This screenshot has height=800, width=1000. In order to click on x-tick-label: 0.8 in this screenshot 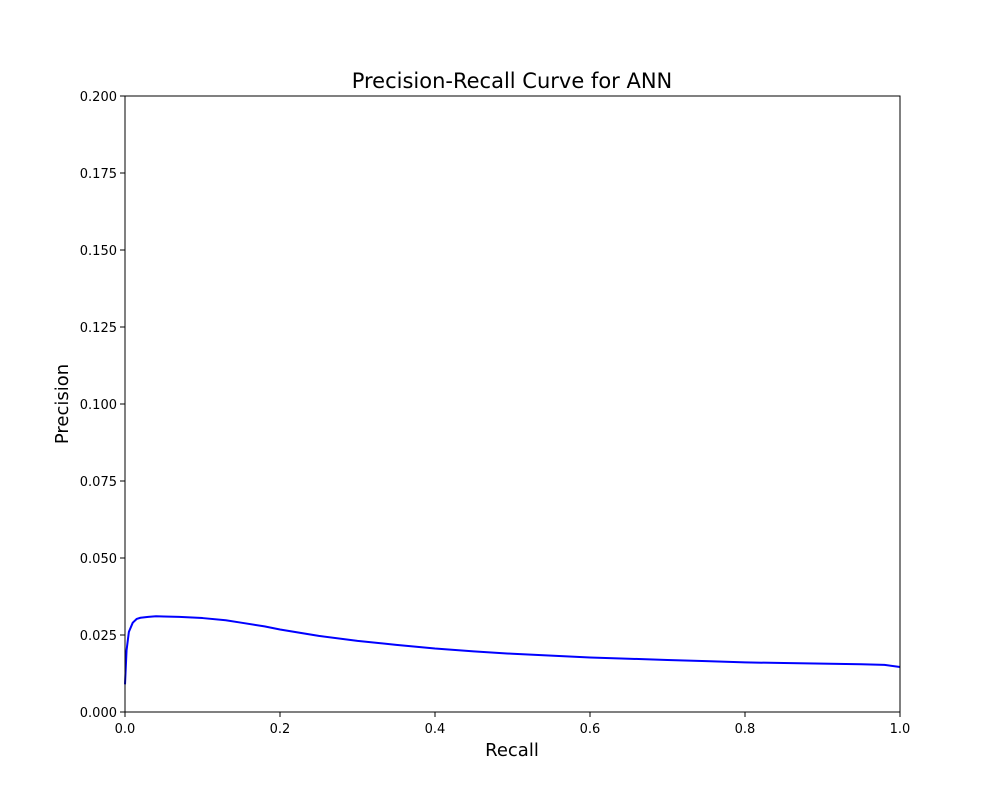, I will do `click(745, 729)`.